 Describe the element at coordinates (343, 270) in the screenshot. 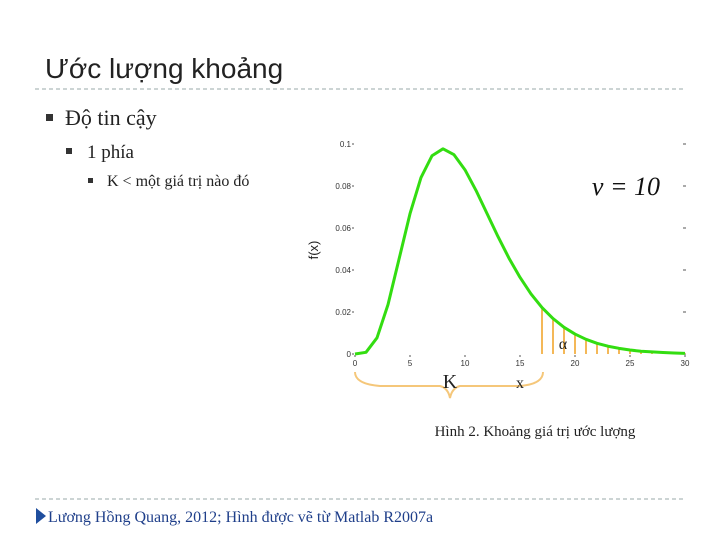

I see `y-tick-label: 0.04` at that location.